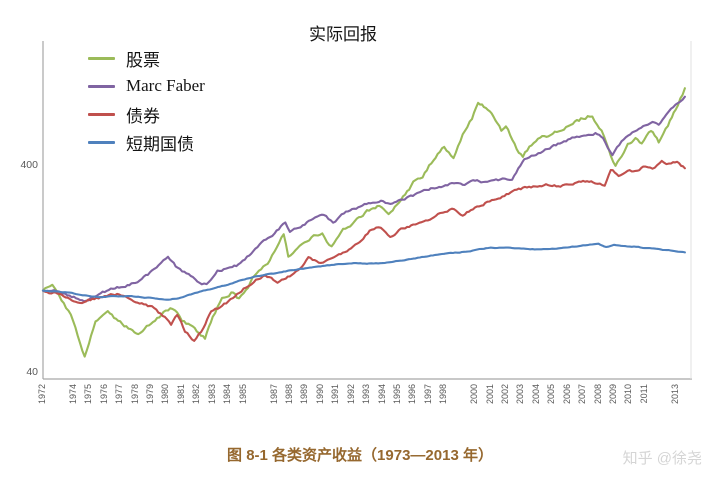 Image resolution: width=720 pixels, height=481 pixels. I want to click on x-tick-label: 2001, so click(489, 394).